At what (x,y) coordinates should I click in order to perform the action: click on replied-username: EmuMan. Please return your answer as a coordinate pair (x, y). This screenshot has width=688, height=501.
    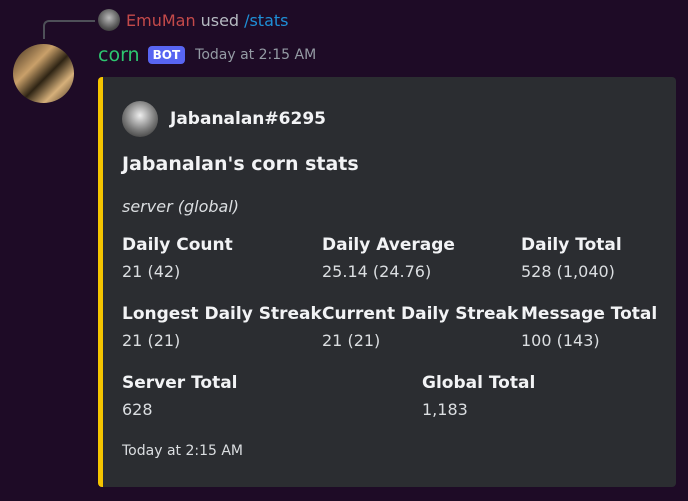
    Looking at the image, I should click on (161, 20).